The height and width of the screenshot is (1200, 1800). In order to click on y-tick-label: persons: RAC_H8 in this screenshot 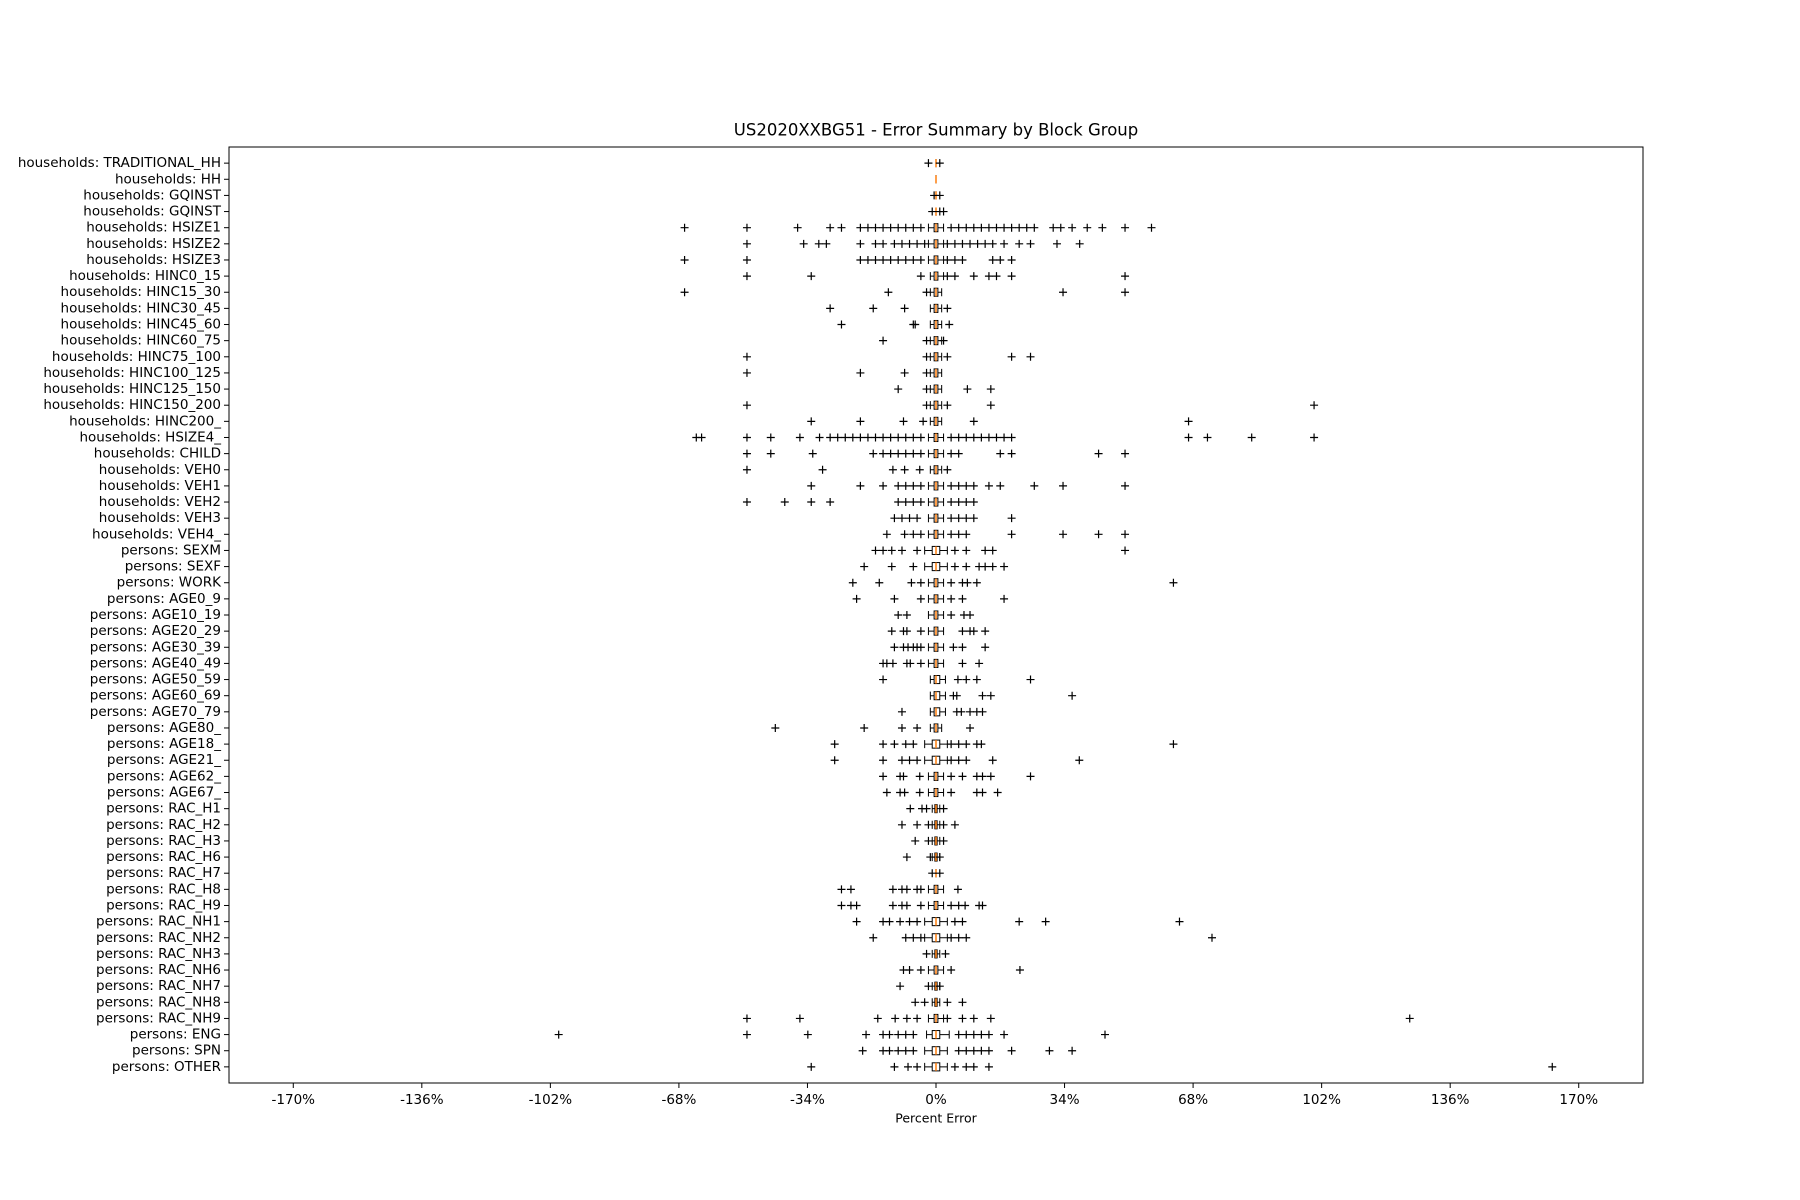, I will do `click(163, 889)`.